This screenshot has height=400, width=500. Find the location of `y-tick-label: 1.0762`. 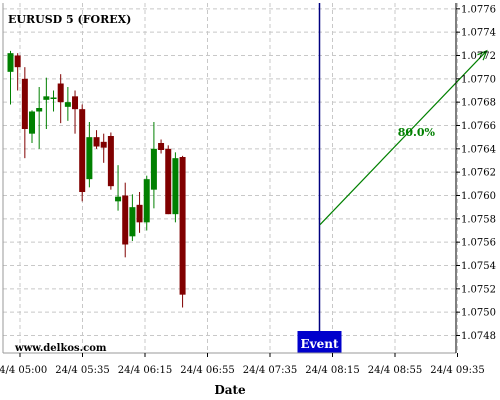

y-tick-label: 1.0762 is located at coordinates (478, 173).